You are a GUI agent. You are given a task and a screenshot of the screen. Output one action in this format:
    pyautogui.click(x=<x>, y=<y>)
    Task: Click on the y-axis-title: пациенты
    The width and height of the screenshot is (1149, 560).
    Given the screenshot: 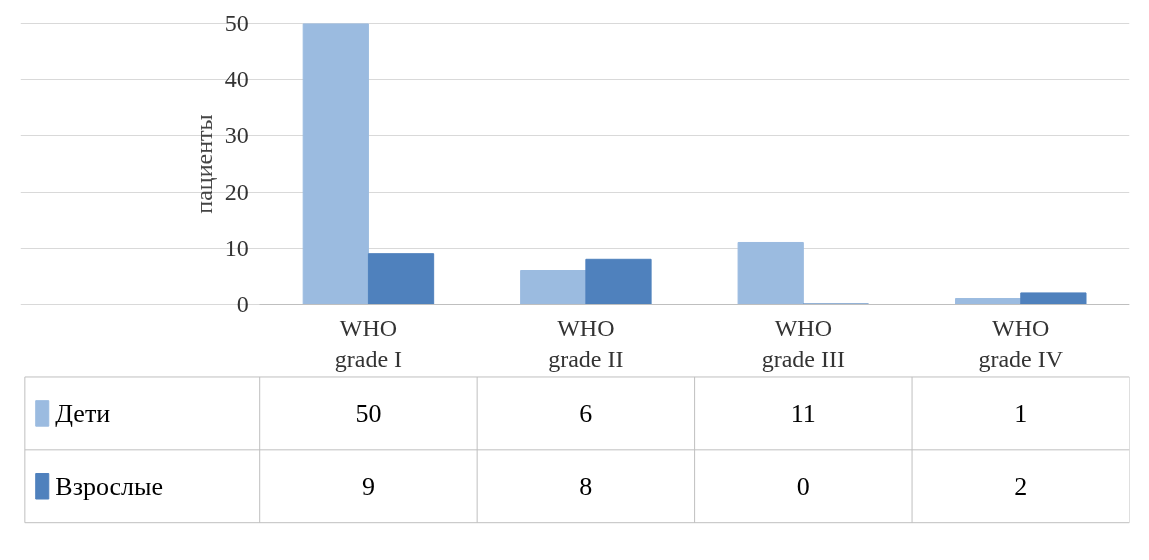 What is the action you would take?
    pyautogui.click(x=203, y=164)
    